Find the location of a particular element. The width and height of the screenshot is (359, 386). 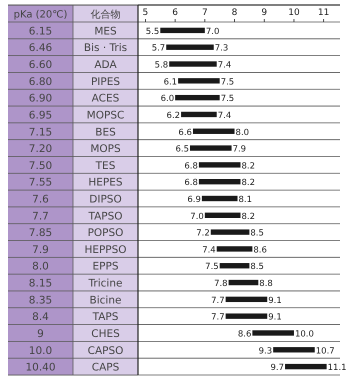

annotation: 7.3 is located at coordinates (221, 49).